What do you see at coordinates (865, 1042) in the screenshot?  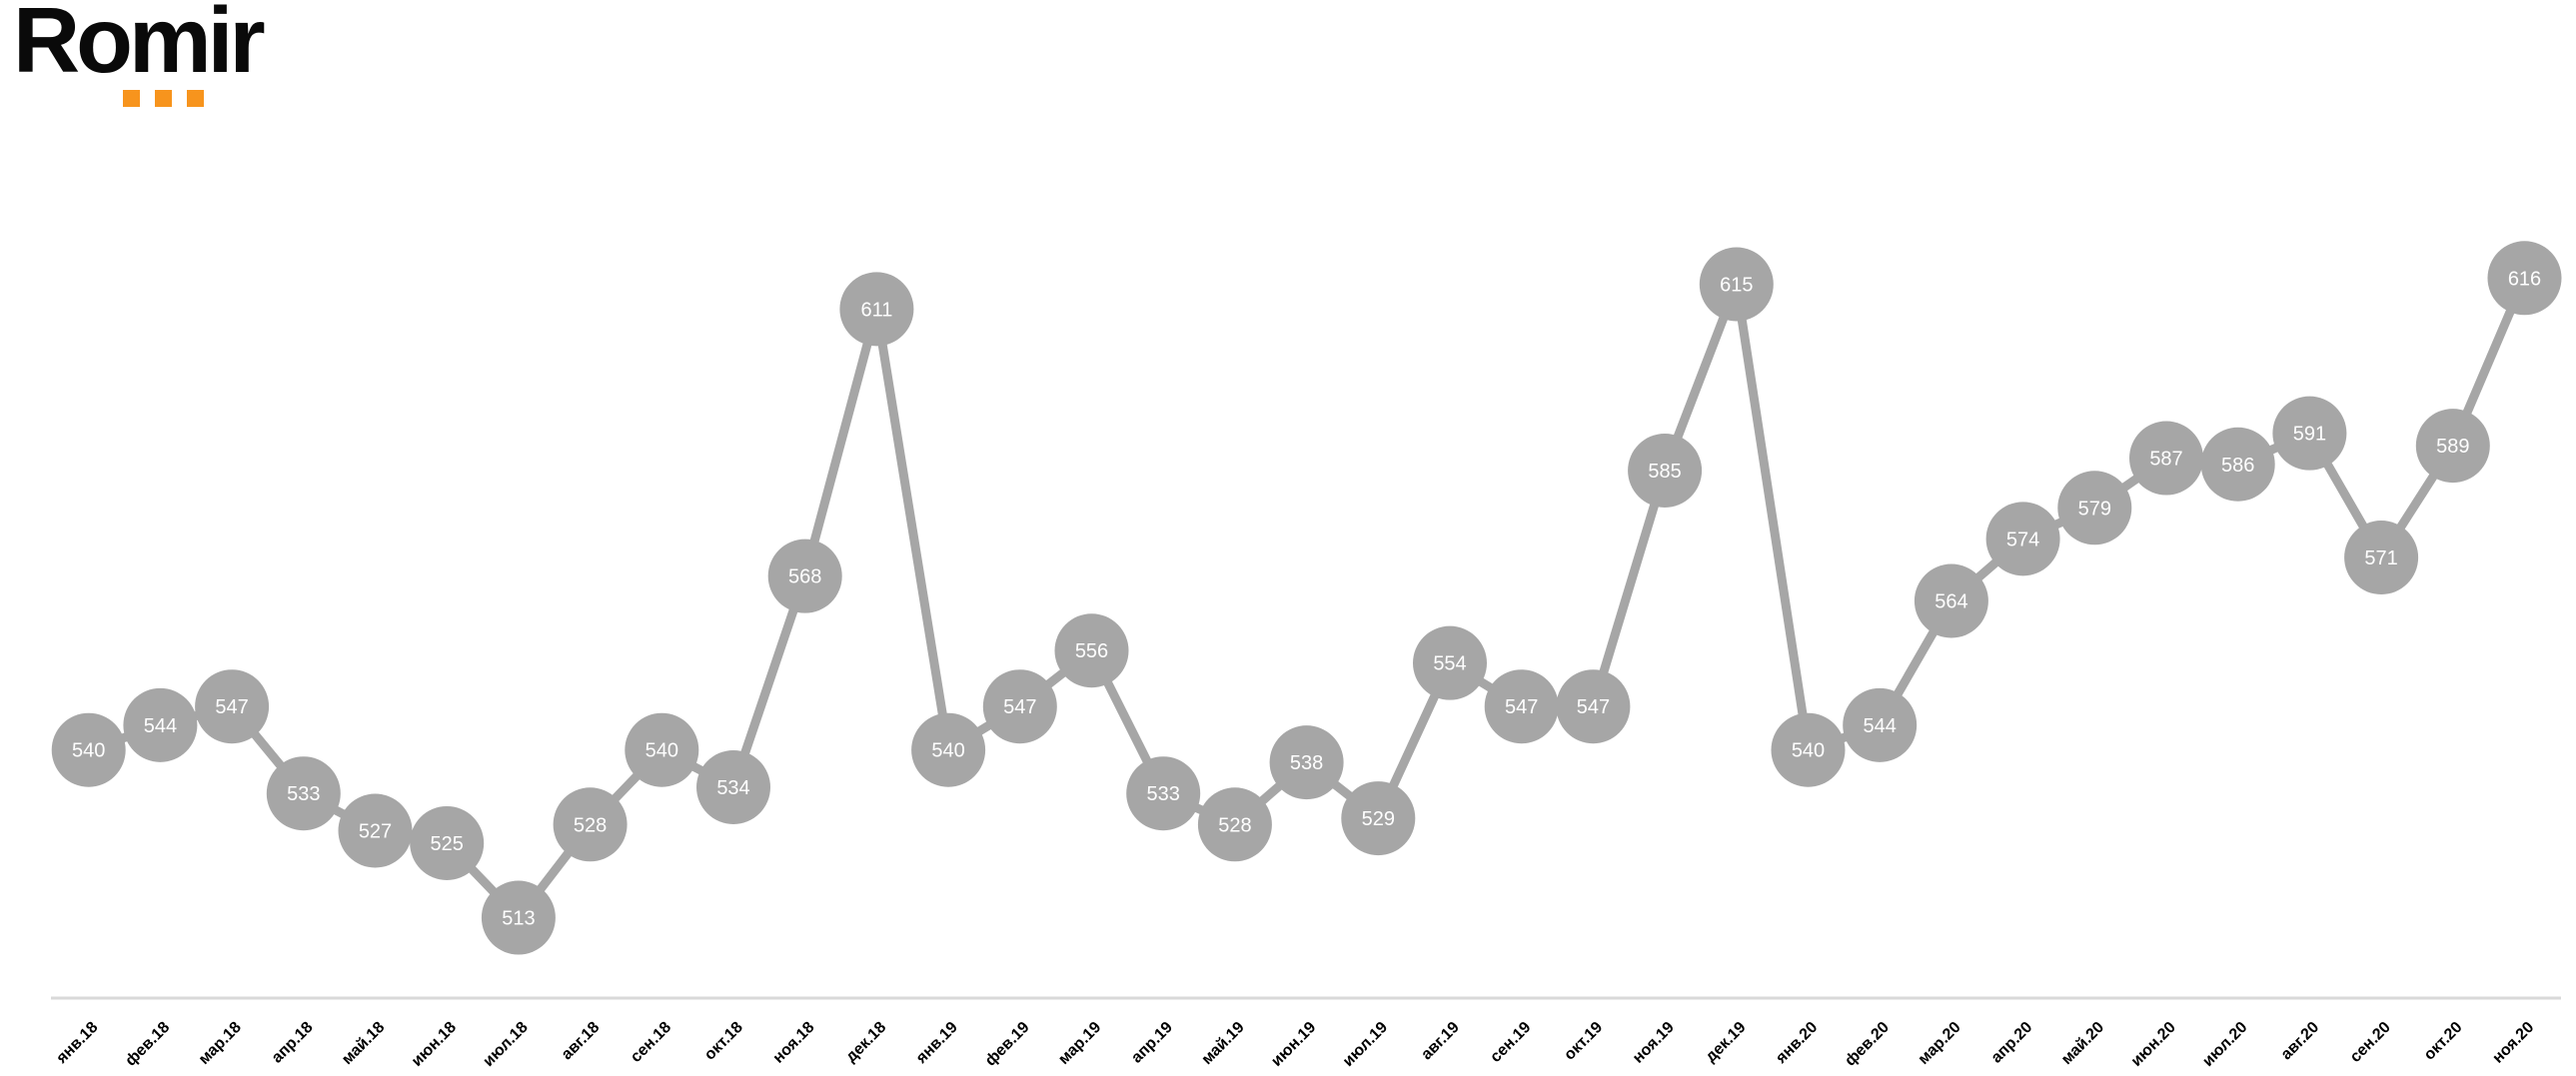 I see `x-axis-label: дек.18` at bounding box center [865, 1042].